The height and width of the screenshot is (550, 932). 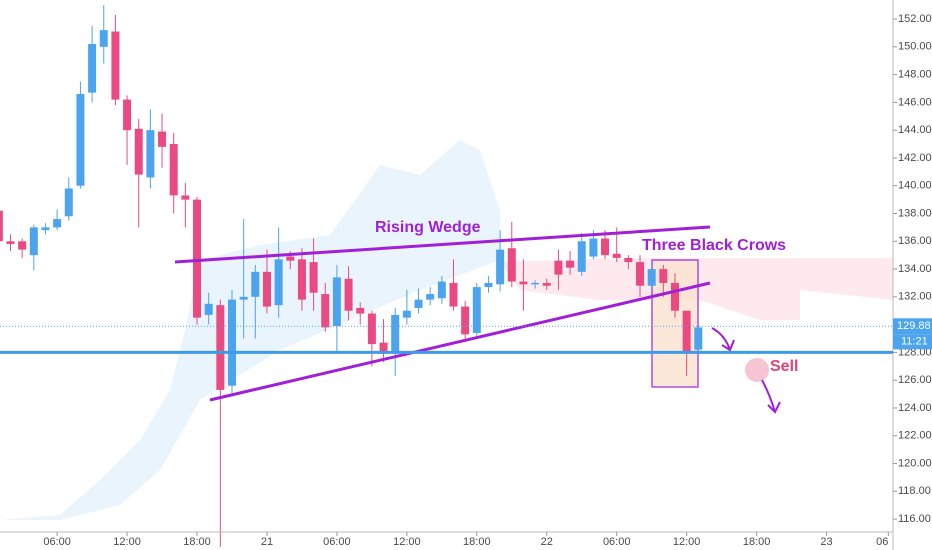 I want to click on countdown-label: 11:21, so click(x=914, y=342).